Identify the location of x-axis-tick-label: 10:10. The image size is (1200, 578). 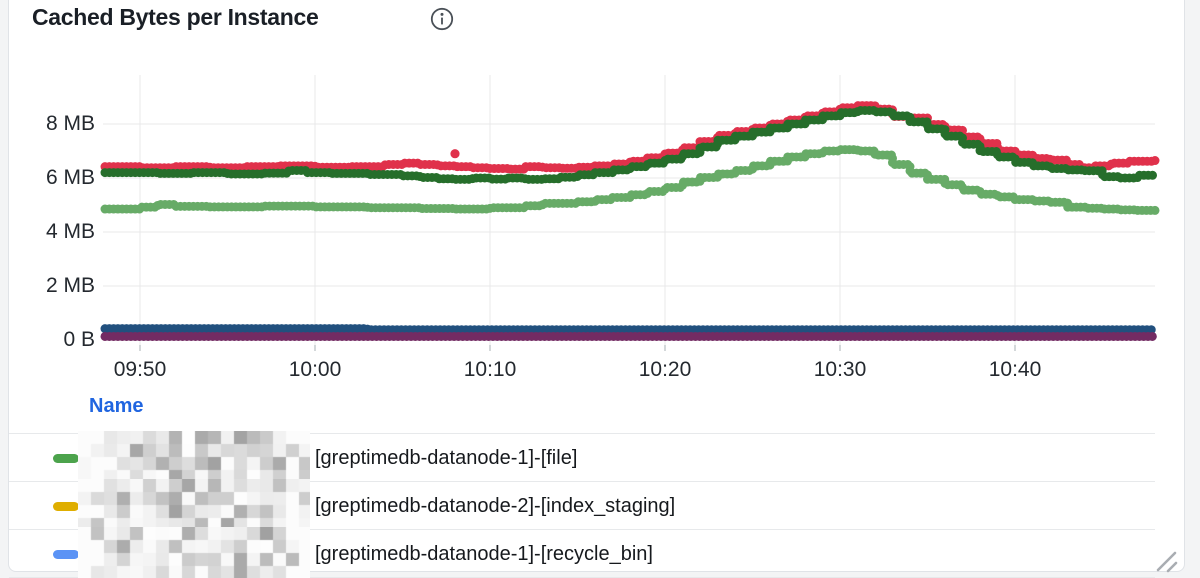
(490, 369).